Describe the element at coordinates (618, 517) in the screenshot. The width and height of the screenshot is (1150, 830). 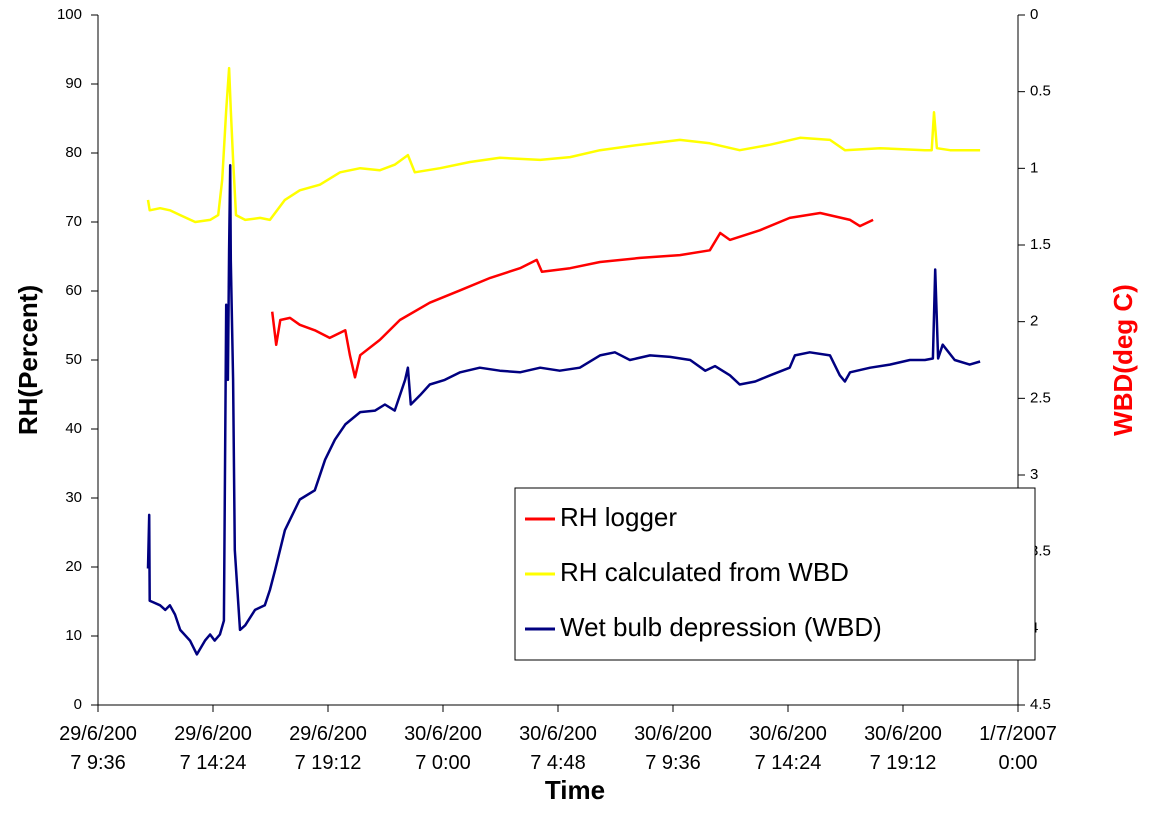
I see `legend-label: RH logger` at that location.